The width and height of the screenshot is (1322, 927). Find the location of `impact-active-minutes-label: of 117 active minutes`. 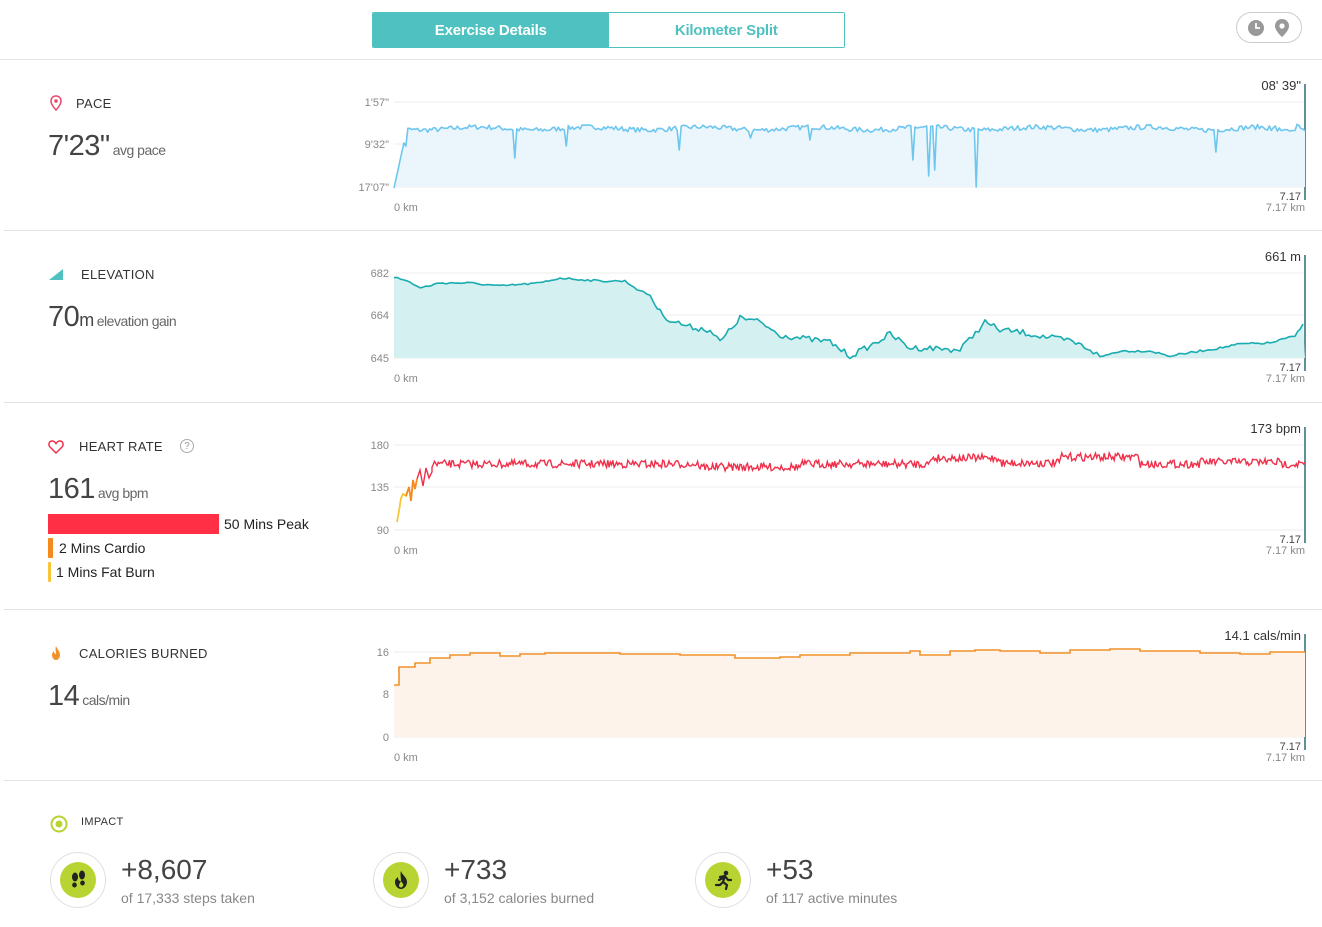

impact-active-minutes-label: of 117 active minutes is located at coordinates (832, 898).